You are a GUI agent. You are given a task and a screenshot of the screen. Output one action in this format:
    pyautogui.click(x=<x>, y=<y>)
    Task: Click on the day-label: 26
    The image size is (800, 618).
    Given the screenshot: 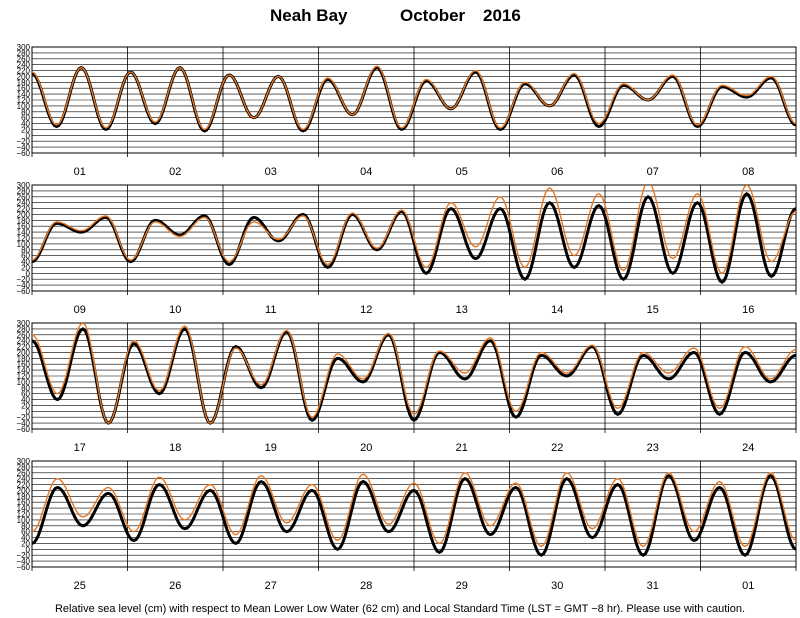 What is the action you would take?
    pyautogui.click(x=175, y=586)
    